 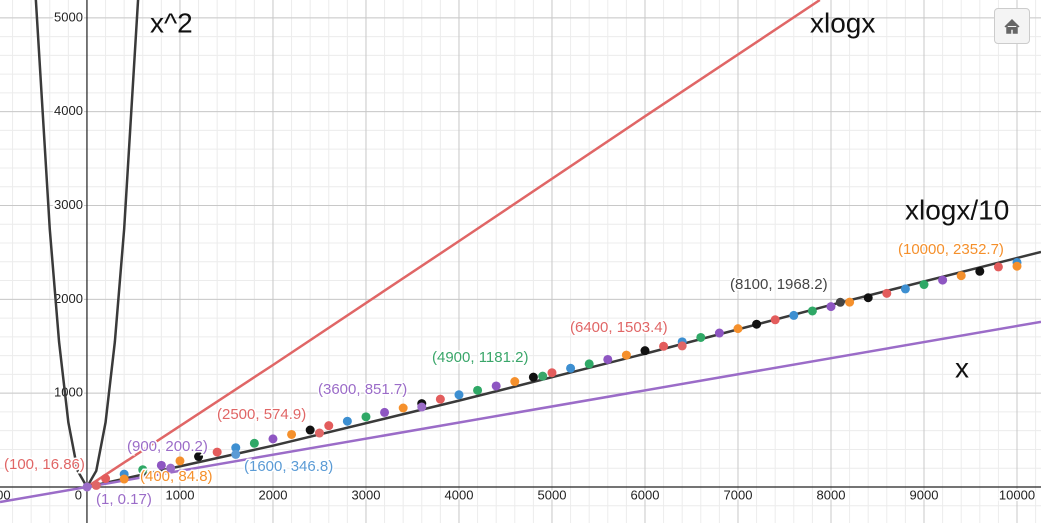 What do you see at coordinates (962, 367) in the screenshot?
I see `curve-label: x` at bounding box center [962, 367].